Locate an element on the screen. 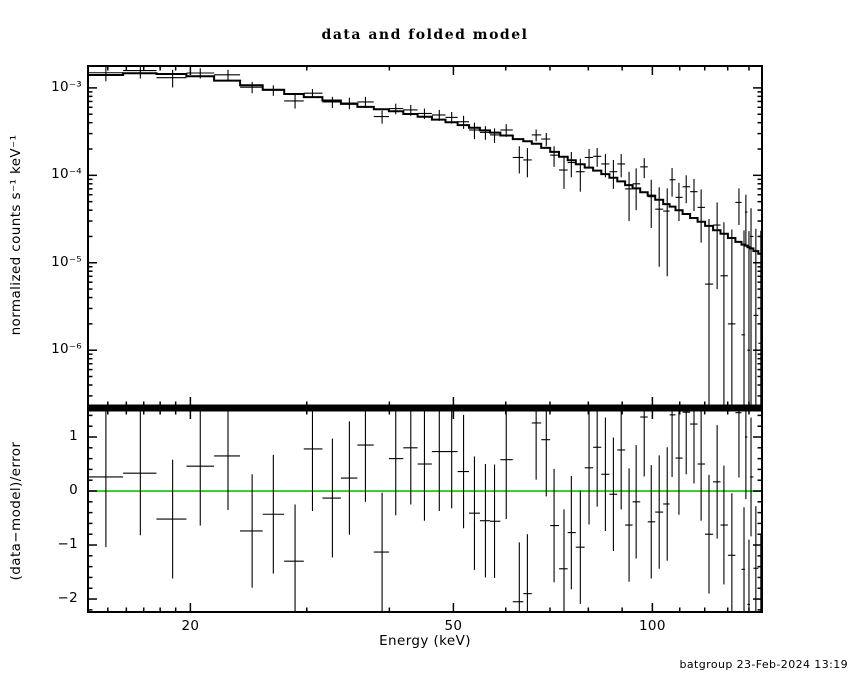 The width and height of the screenshot is (850, 680). y-tick-label: 10⁻⁵ is located at coordinates (66, 261).